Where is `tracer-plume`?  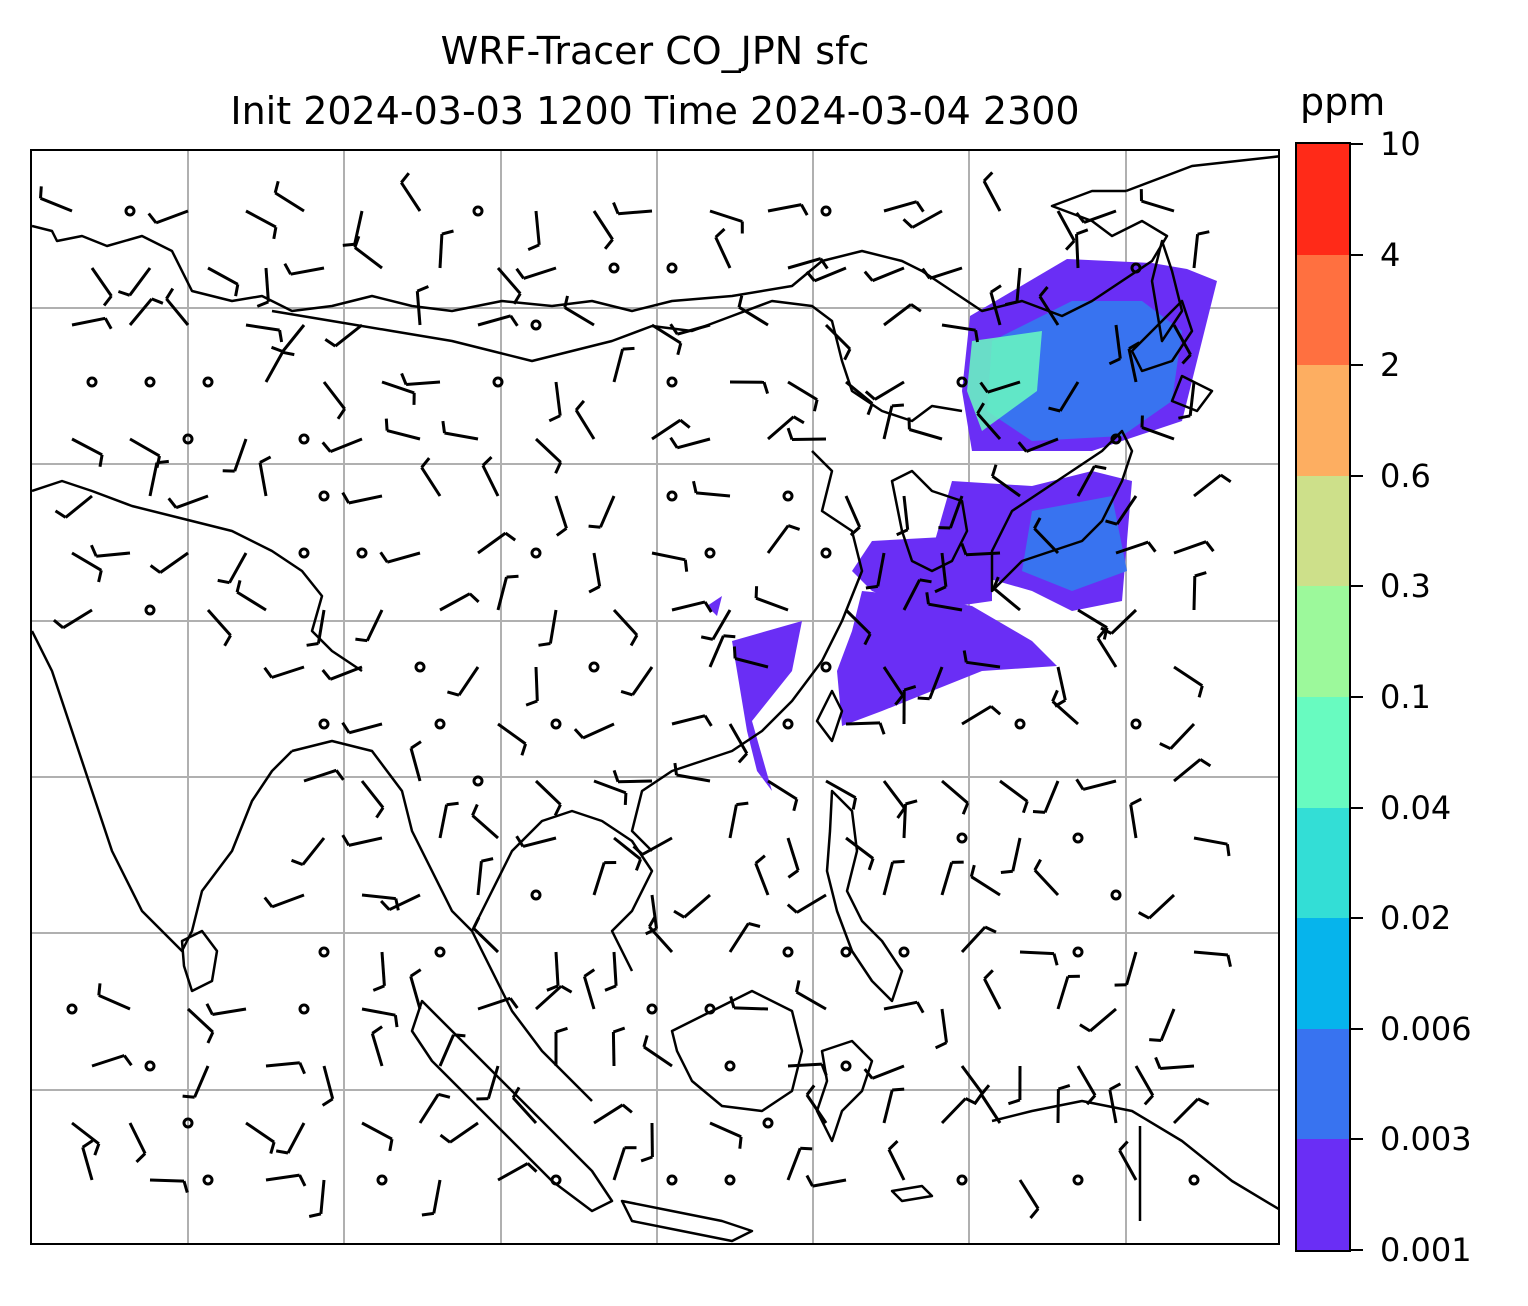 tracer-plume is located at coordinates (962, 525).